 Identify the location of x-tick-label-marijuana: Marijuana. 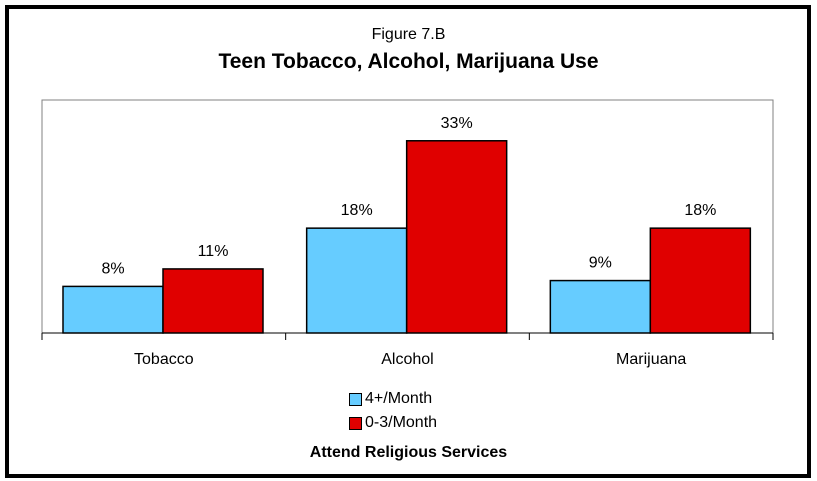
(651, 359).